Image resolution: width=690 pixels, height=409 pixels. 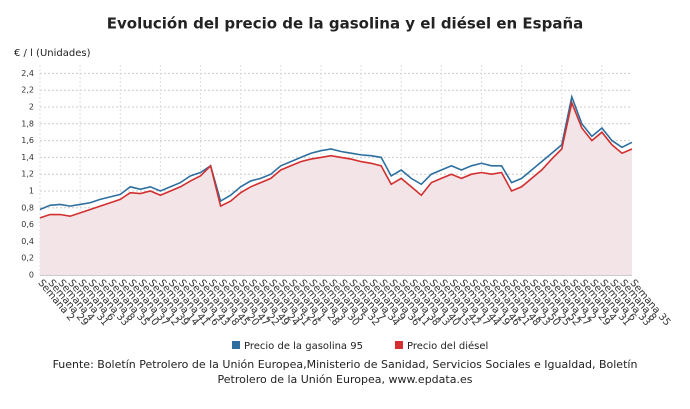 What do you see at coordinates (31, 275) in the screenshot?
I see `y-tick-label: 0` at bounding box center [31, 275].